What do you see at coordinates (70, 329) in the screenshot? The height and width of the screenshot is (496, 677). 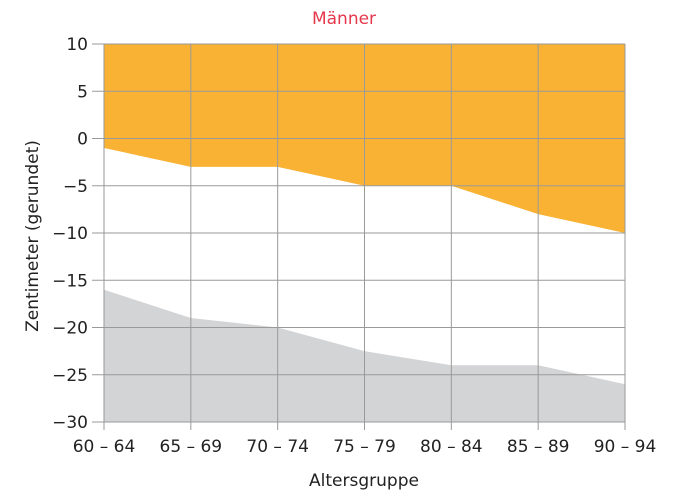 I see `y-tick-label: −20` at bounding box center [70, 329].